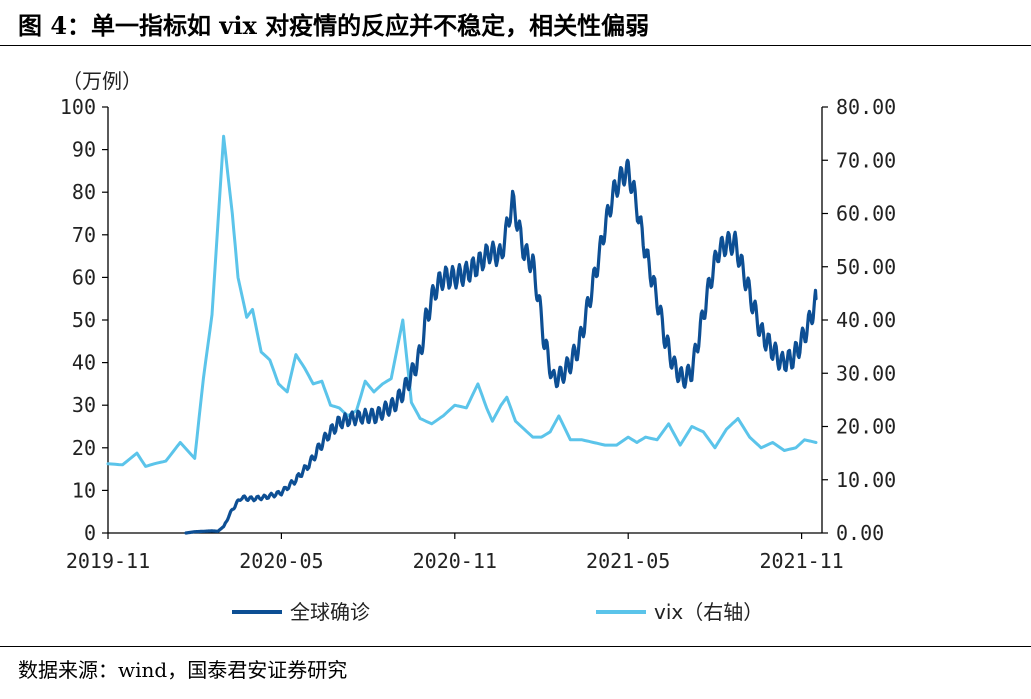  Describe the element at coordinates (708, 612) in the screenshot. I see `legend-entry-vix-label: vix（右轴）` at that location.